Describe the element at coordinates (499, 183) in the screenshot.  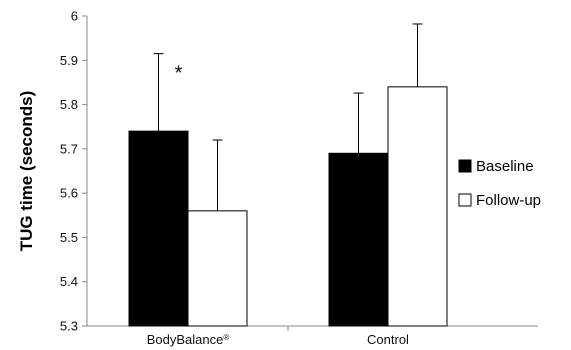
I see `legend: Baseline Follow-up` at that location.